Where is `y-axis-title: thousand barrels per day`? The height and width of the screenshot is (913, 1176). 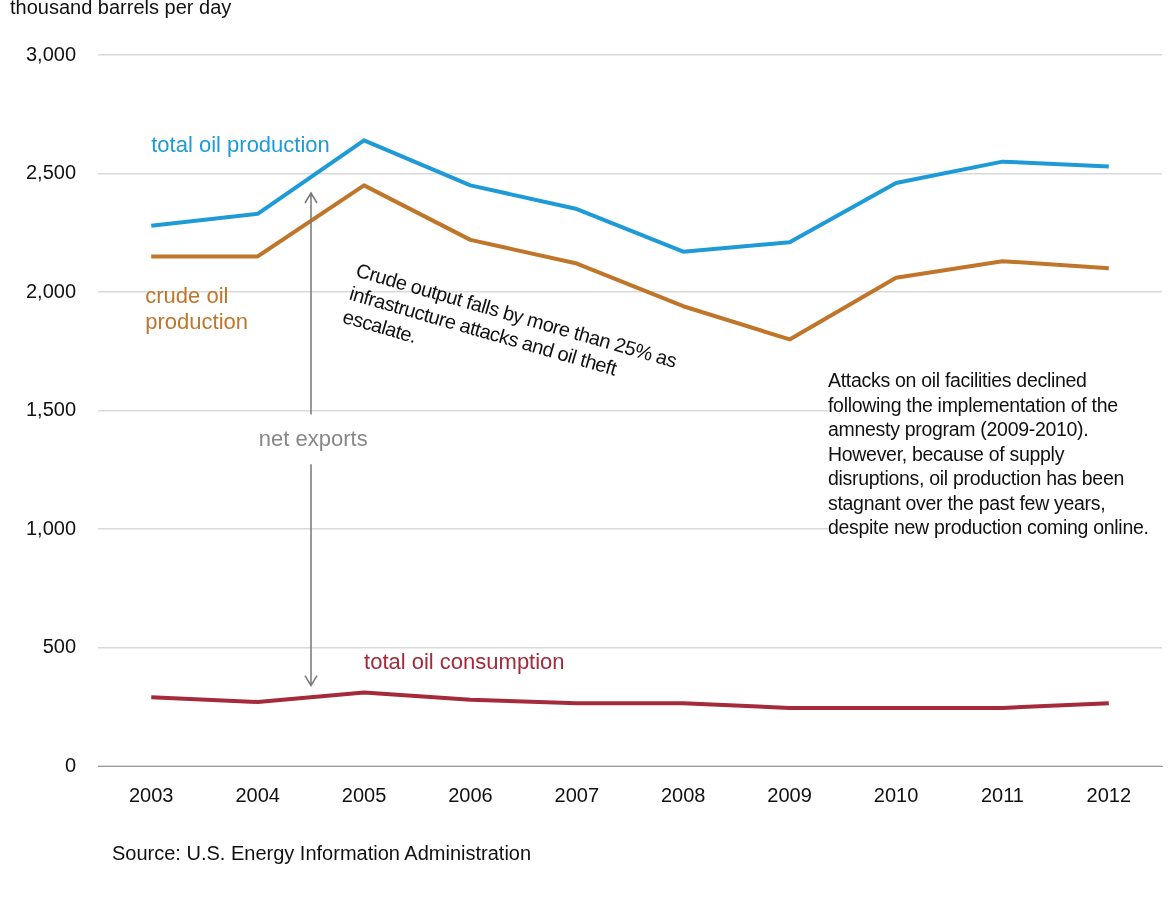 y-axis-title: thousand barrels per day is located at coordinates (121, 9).